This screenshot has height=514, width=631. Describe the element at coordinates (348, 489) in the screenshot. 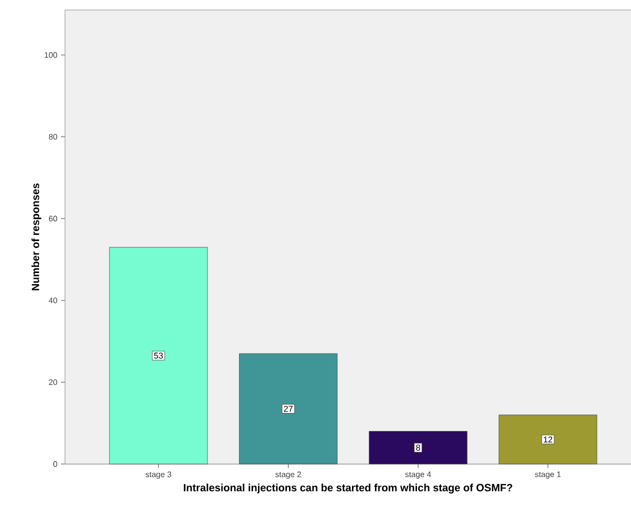

I see `x-axis-title: Intralesional injections can be started from which stage of OSMF?` at that location.